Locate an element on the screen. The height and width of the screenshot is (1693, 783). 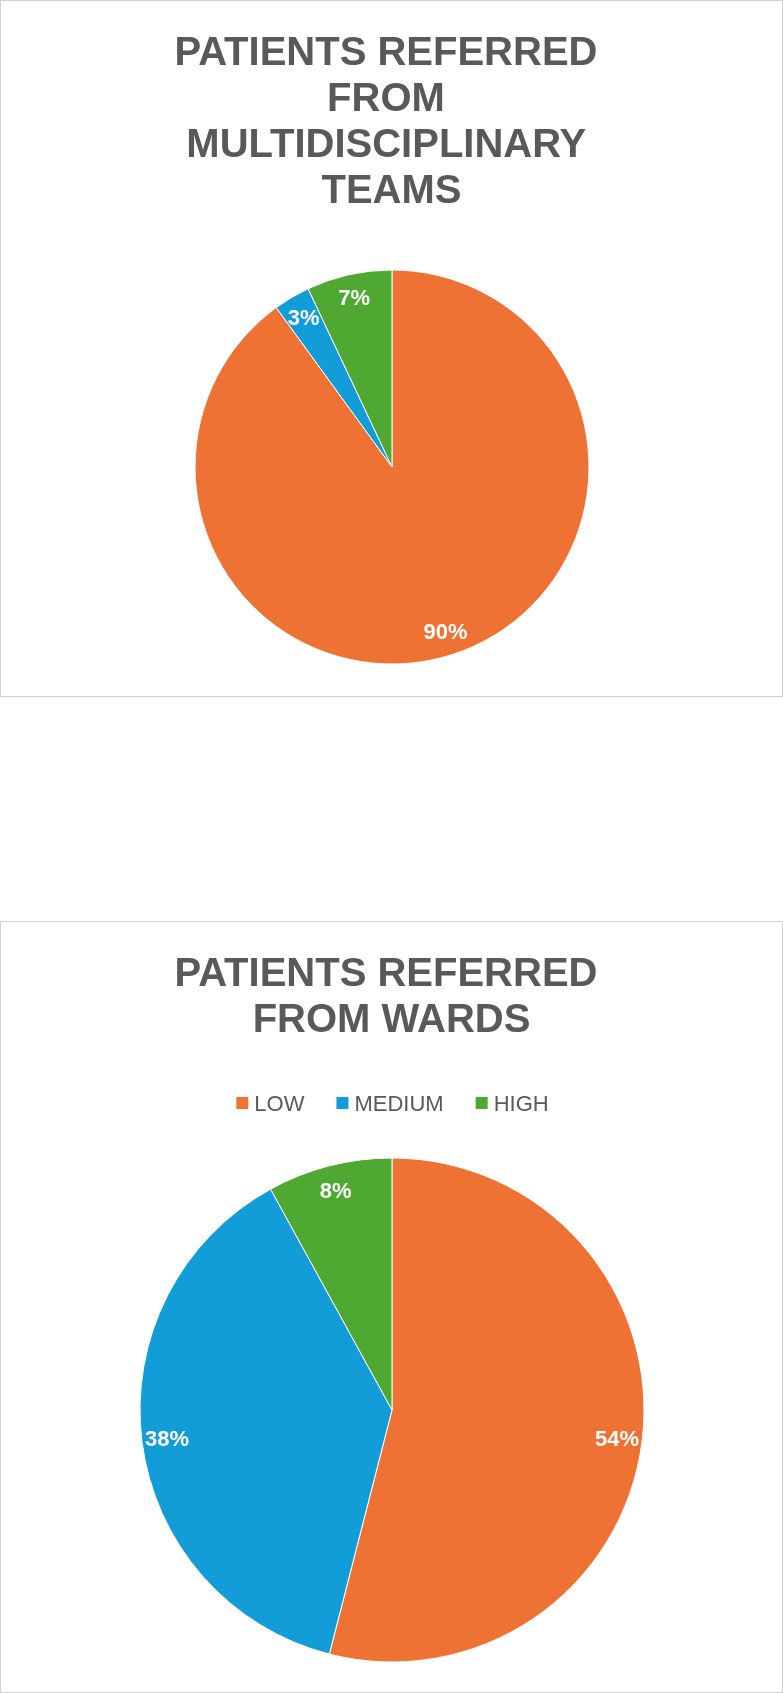
data-label: 90% is located at coordinates (445, 632).